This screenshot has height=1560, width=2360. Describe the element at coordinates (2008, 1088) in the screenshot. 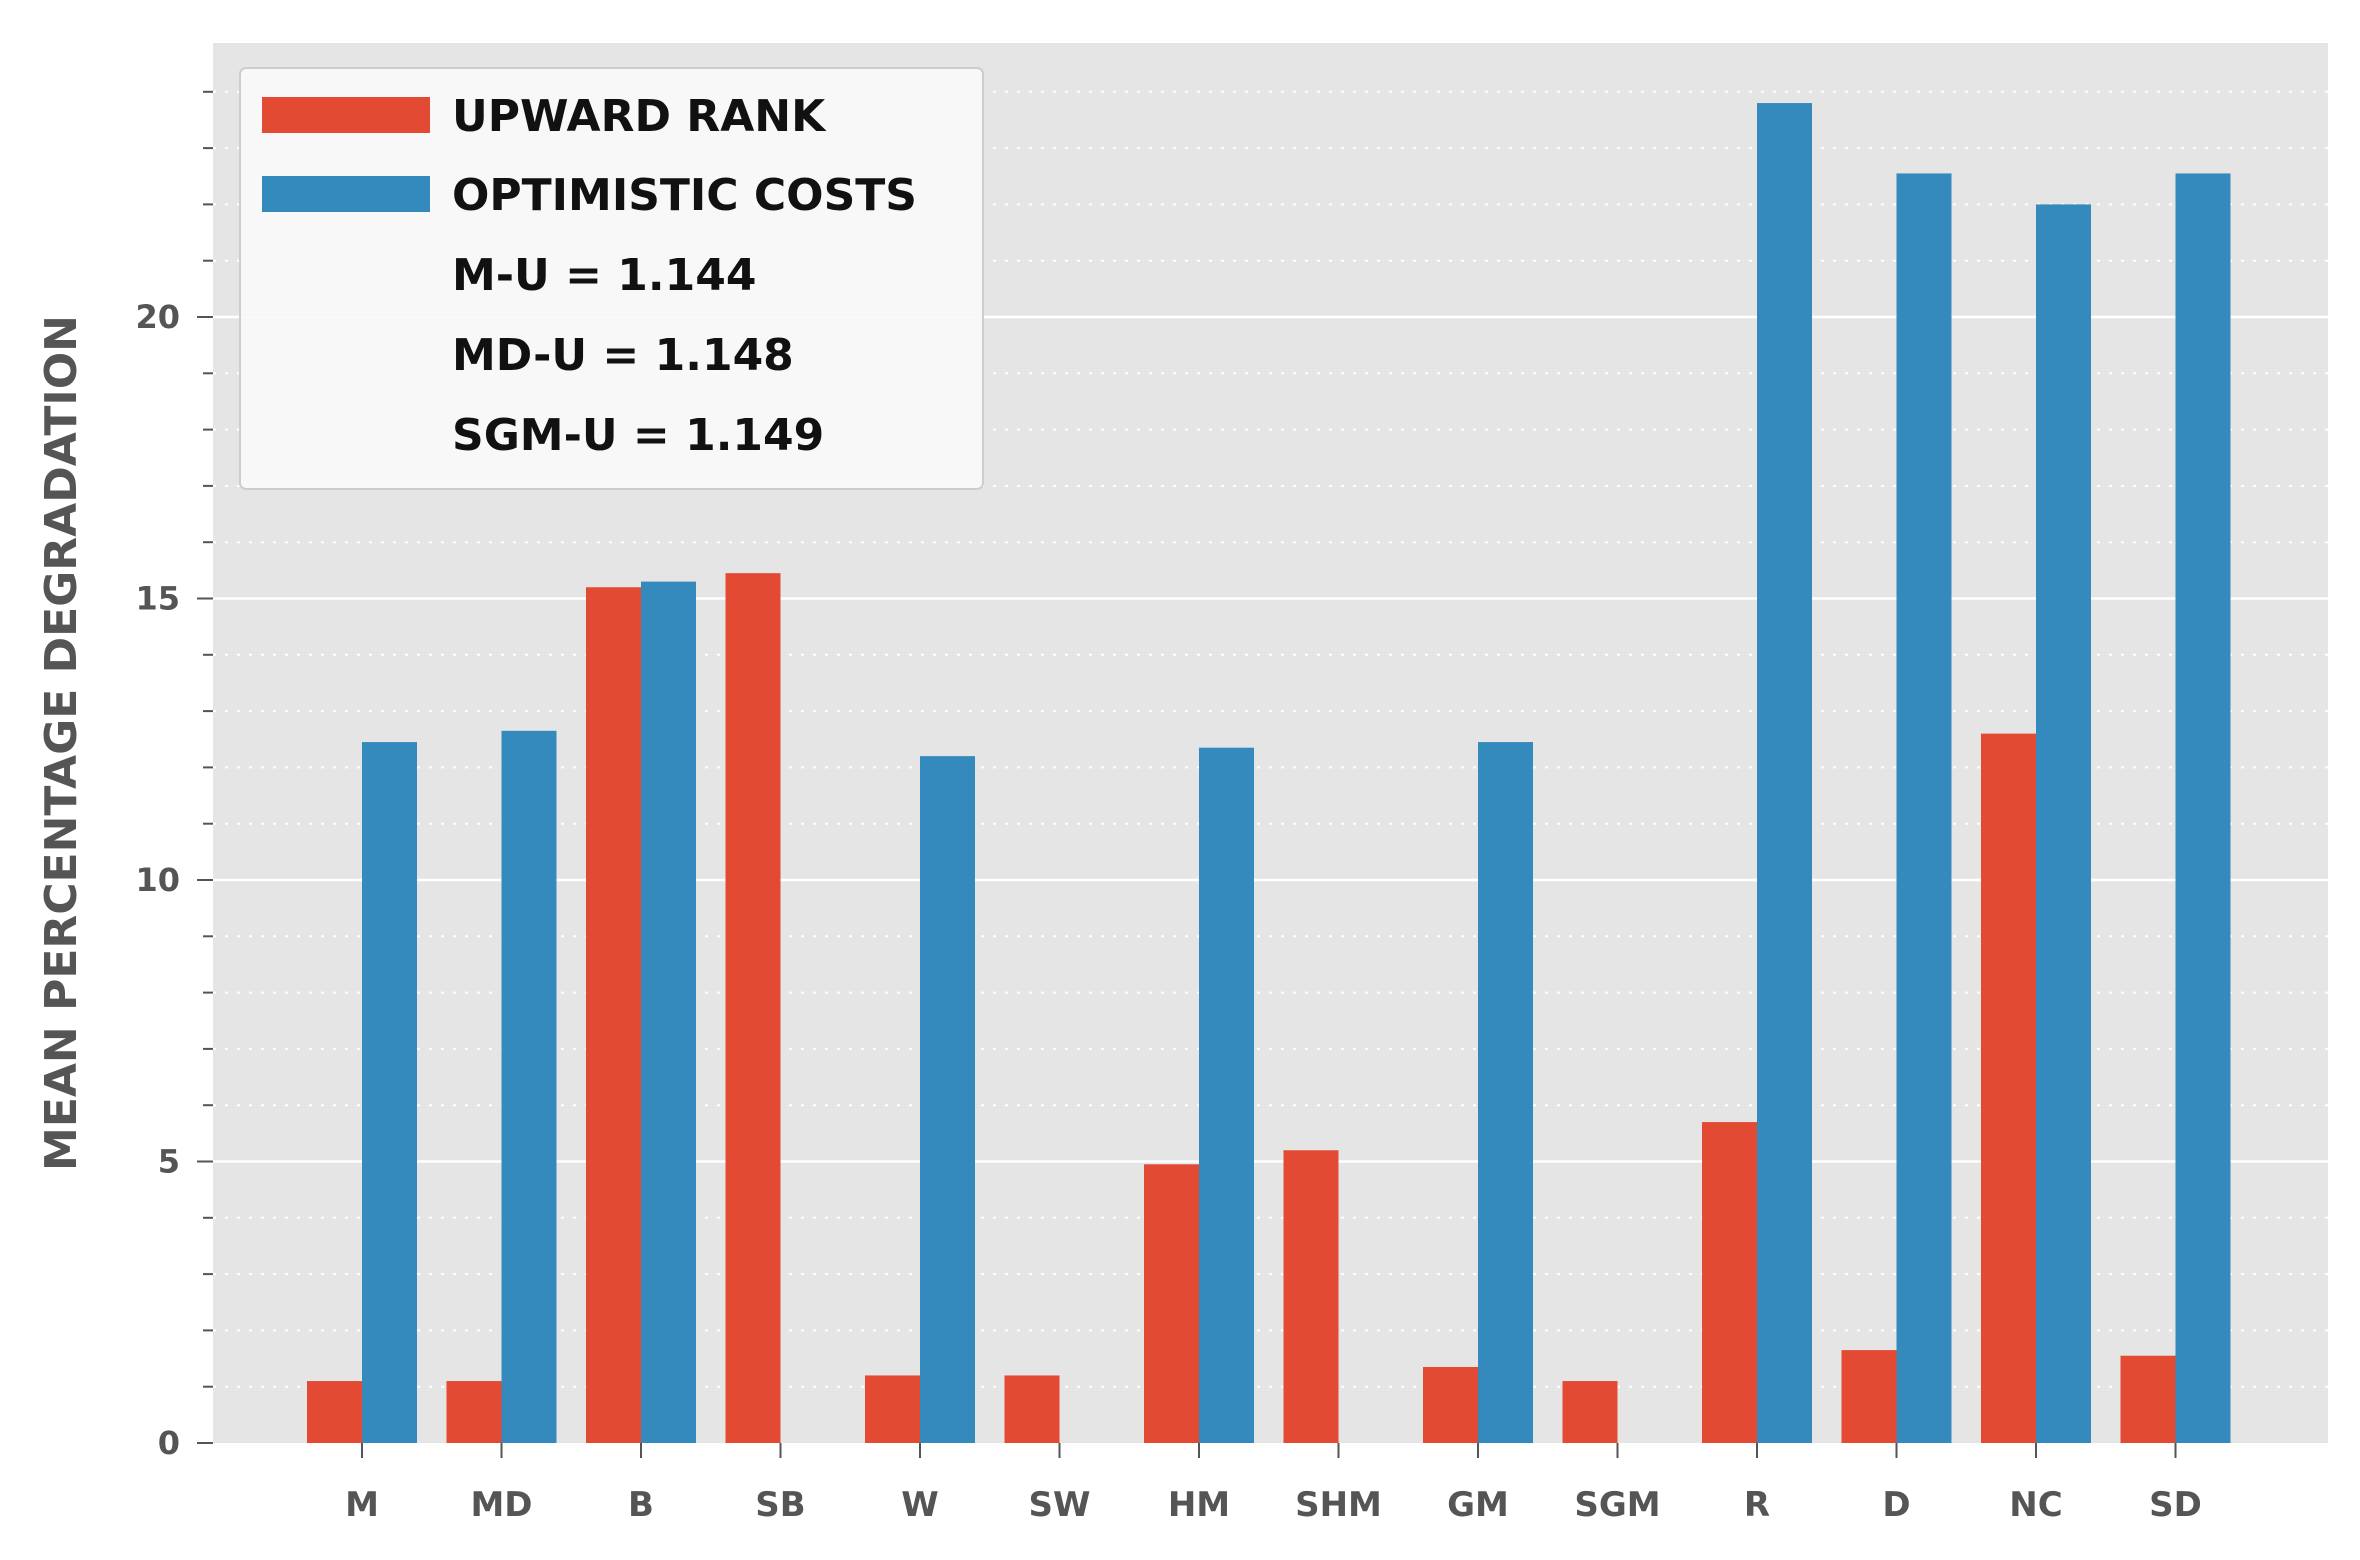

I see `bar-upward-rank-nc` at that location.